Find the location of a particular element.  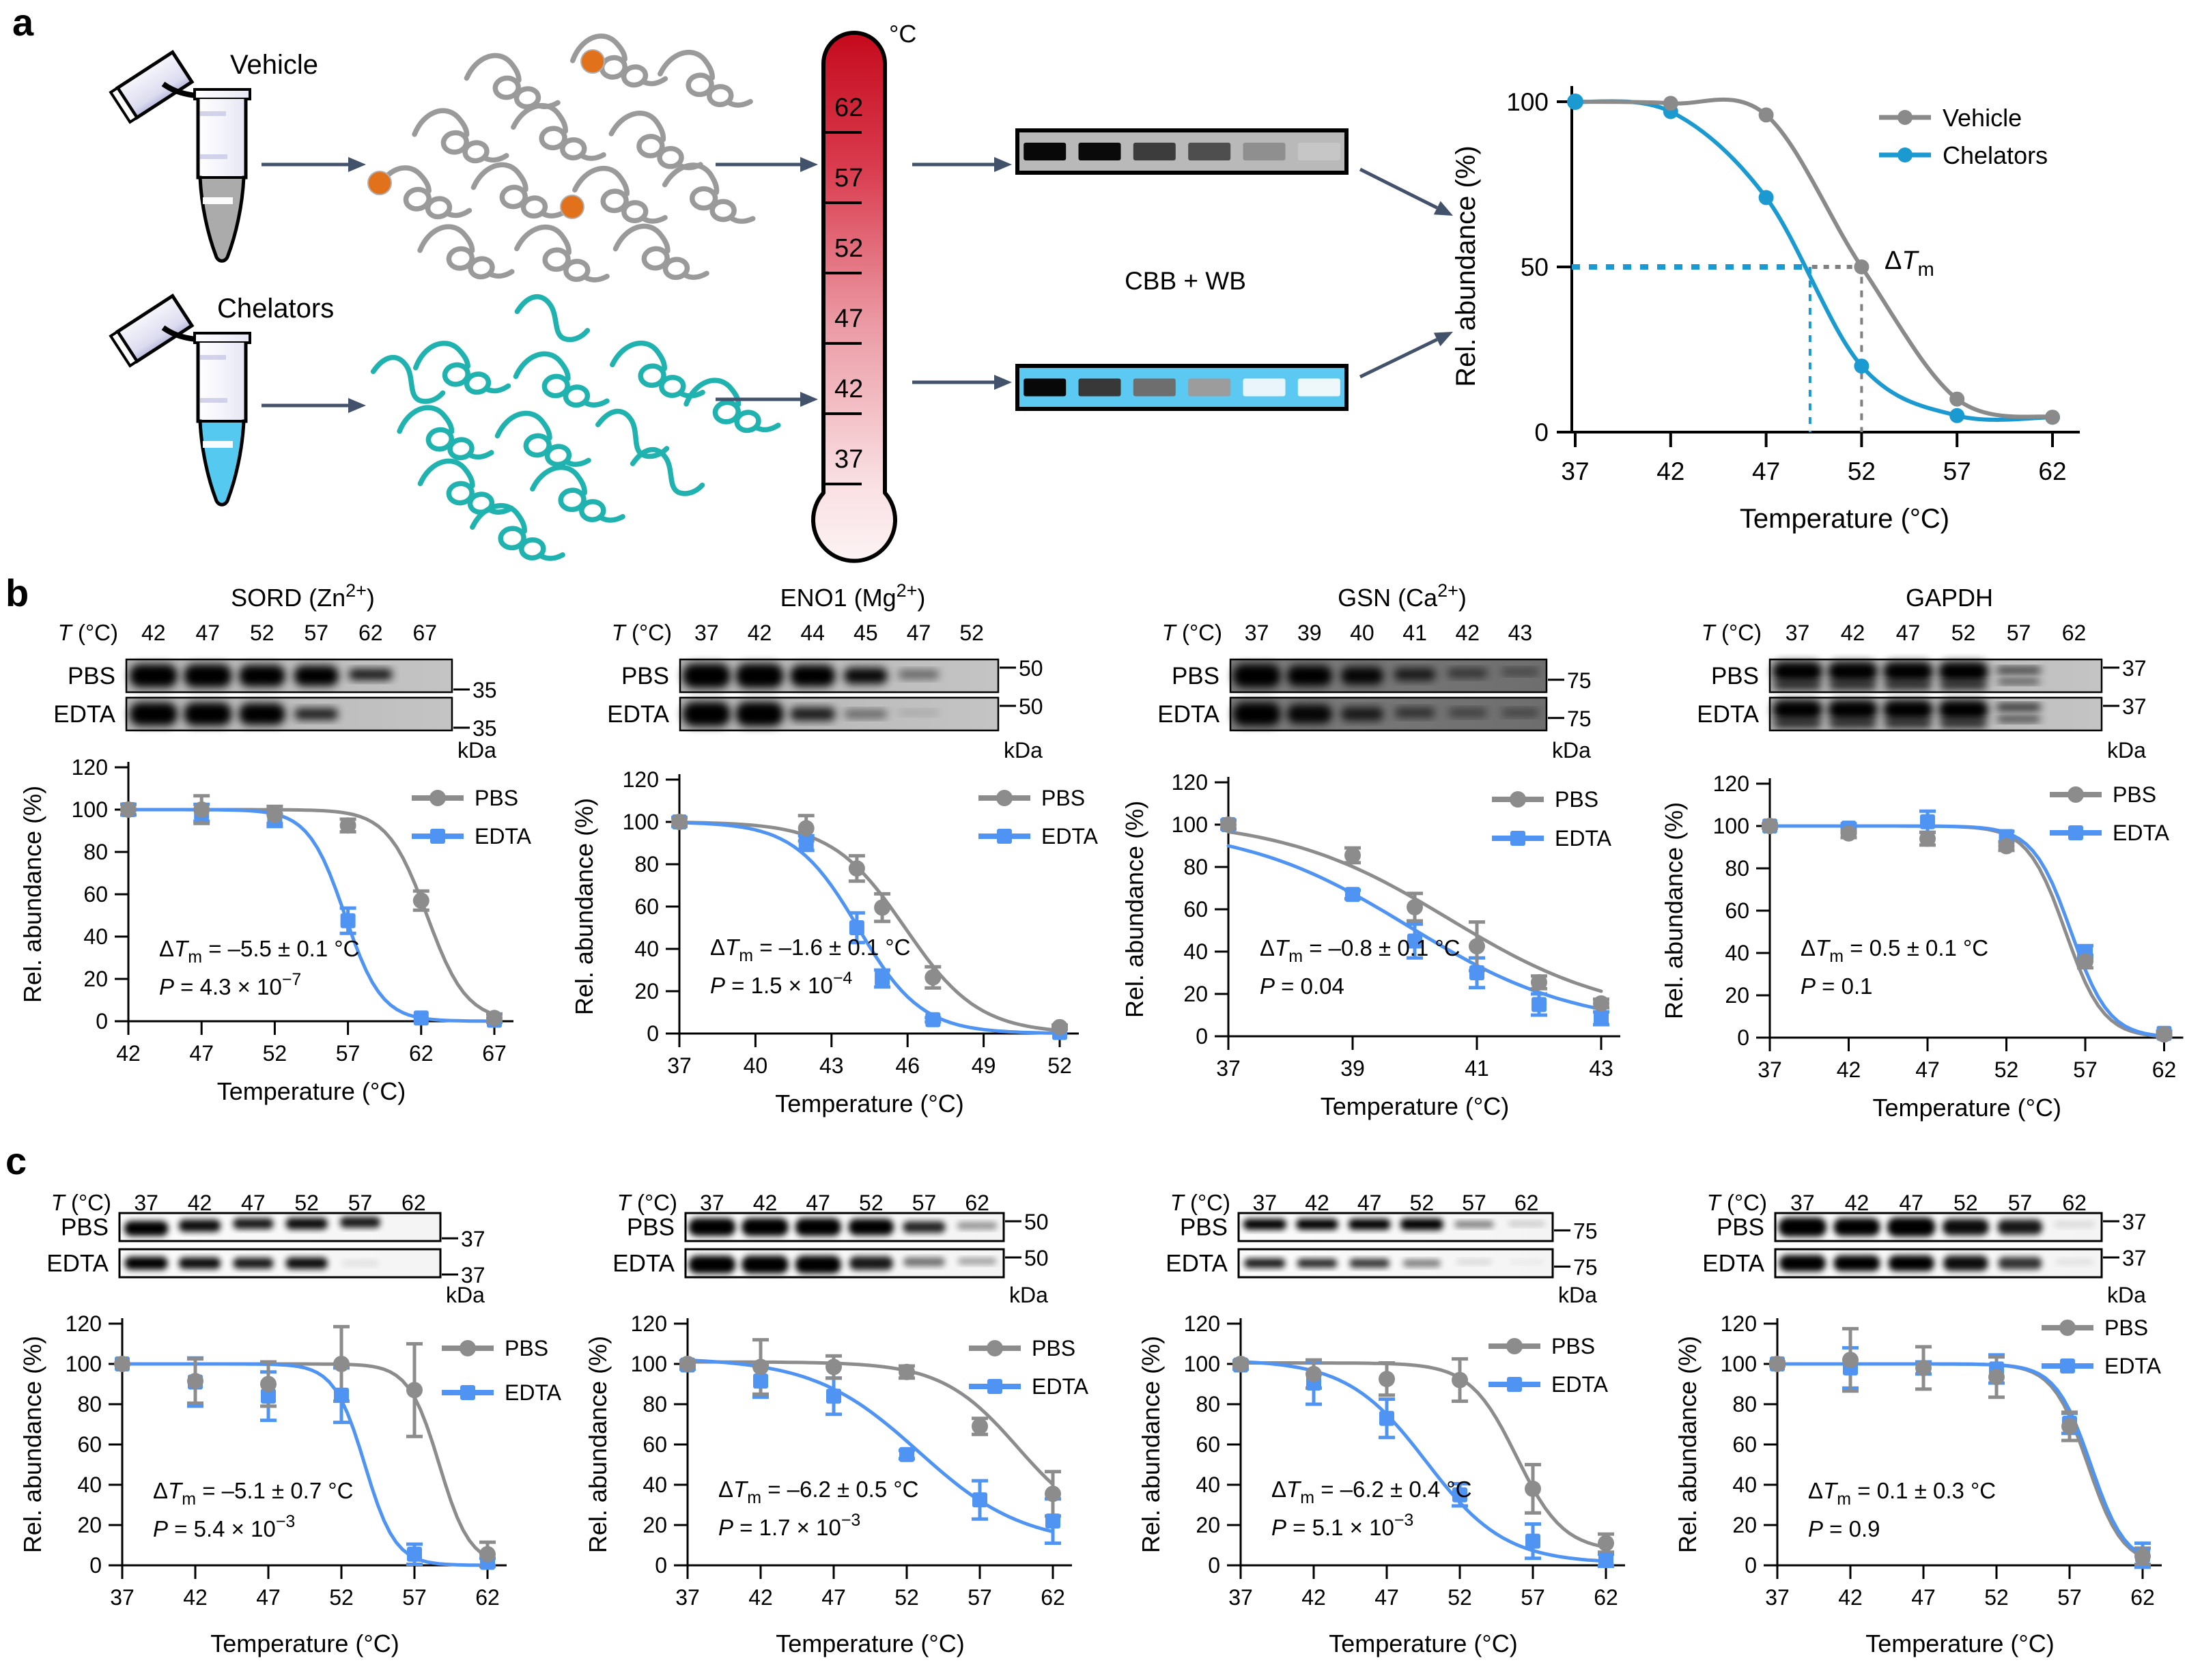

svg-text: ΔTm = –5.5 ± 0.1 °C is located at coordinates (259, 951).